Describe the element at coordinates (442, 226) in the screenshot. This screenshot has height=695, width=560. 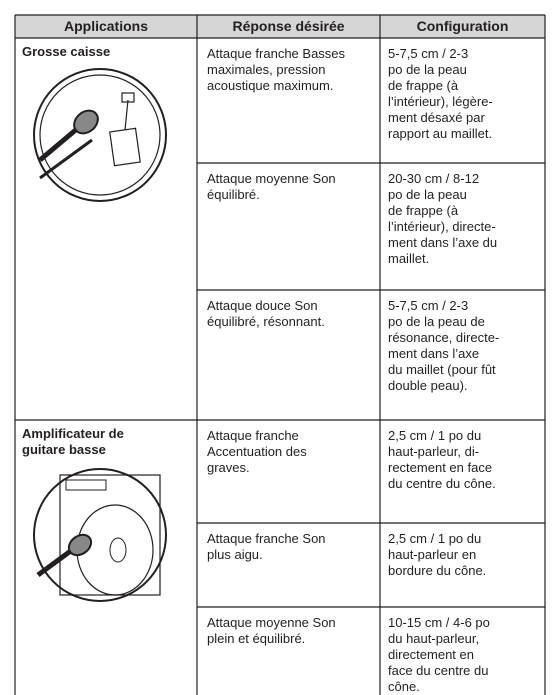
I see `text-line: l’intérieur), directe-` at that location.